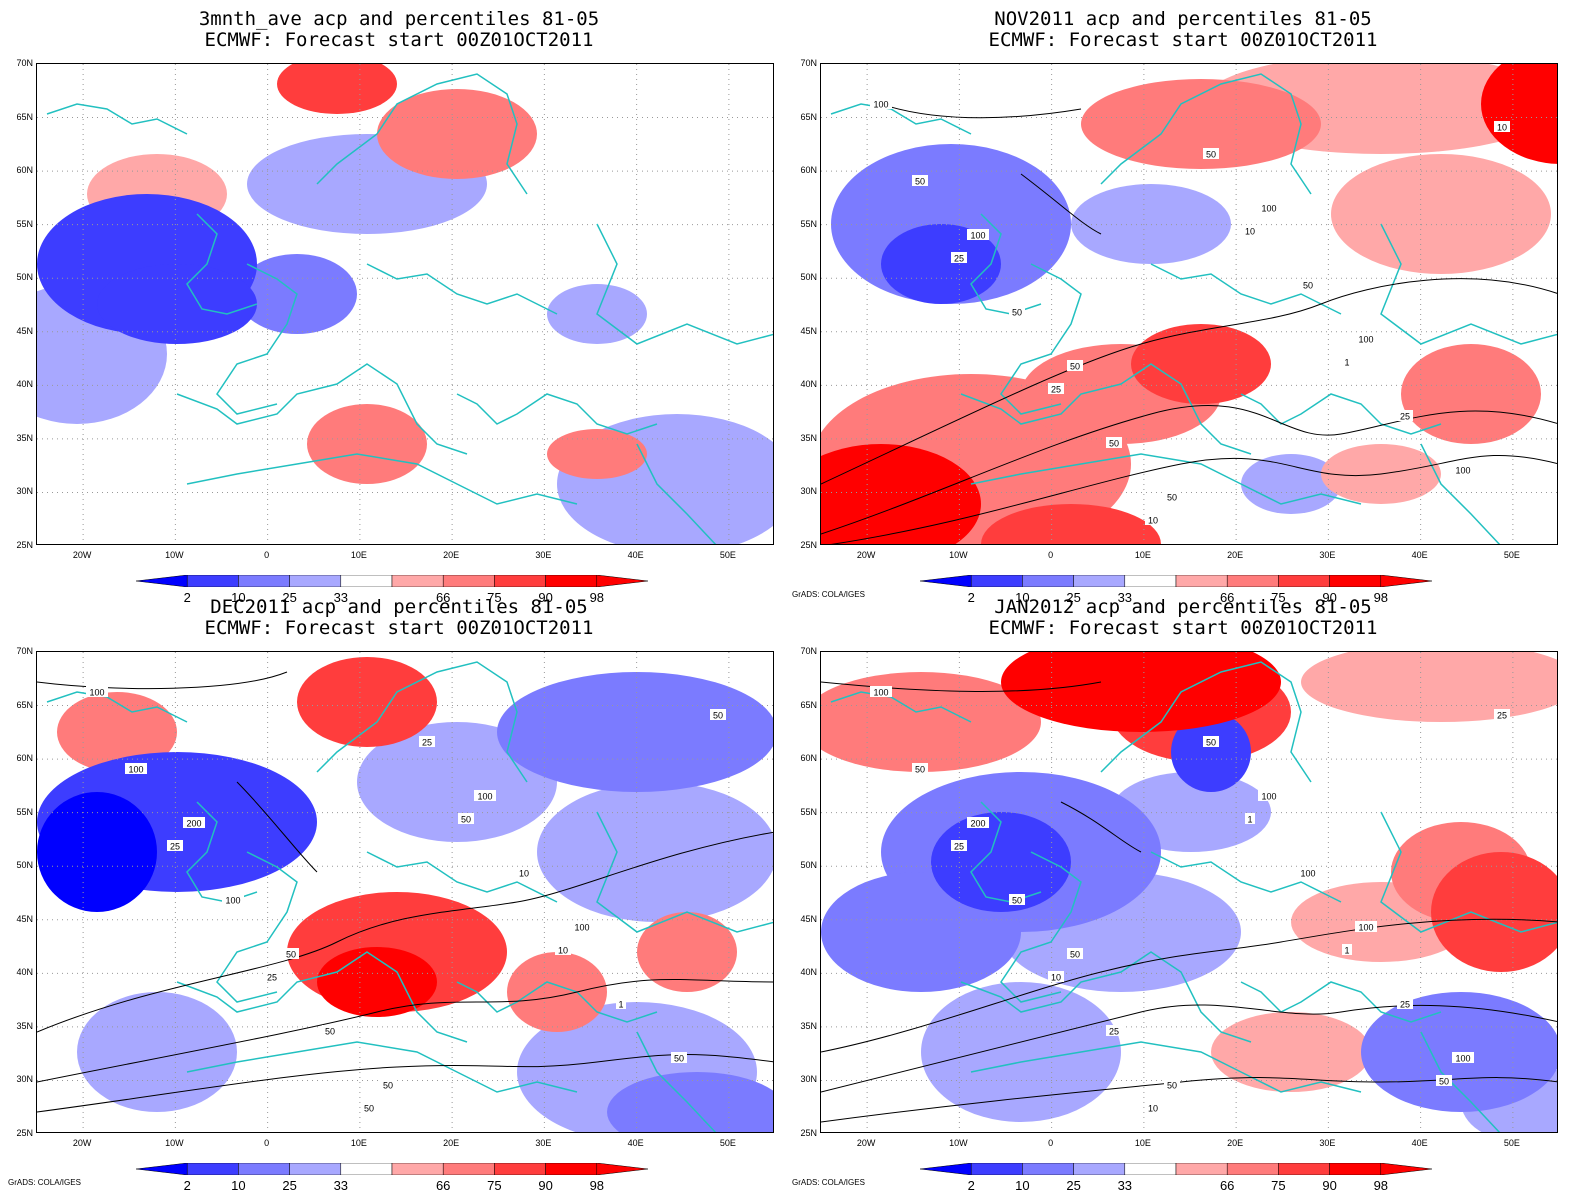 The width and height of the screenshot is (1596, 1196). I want to click on colorbar, so click(392, 583).